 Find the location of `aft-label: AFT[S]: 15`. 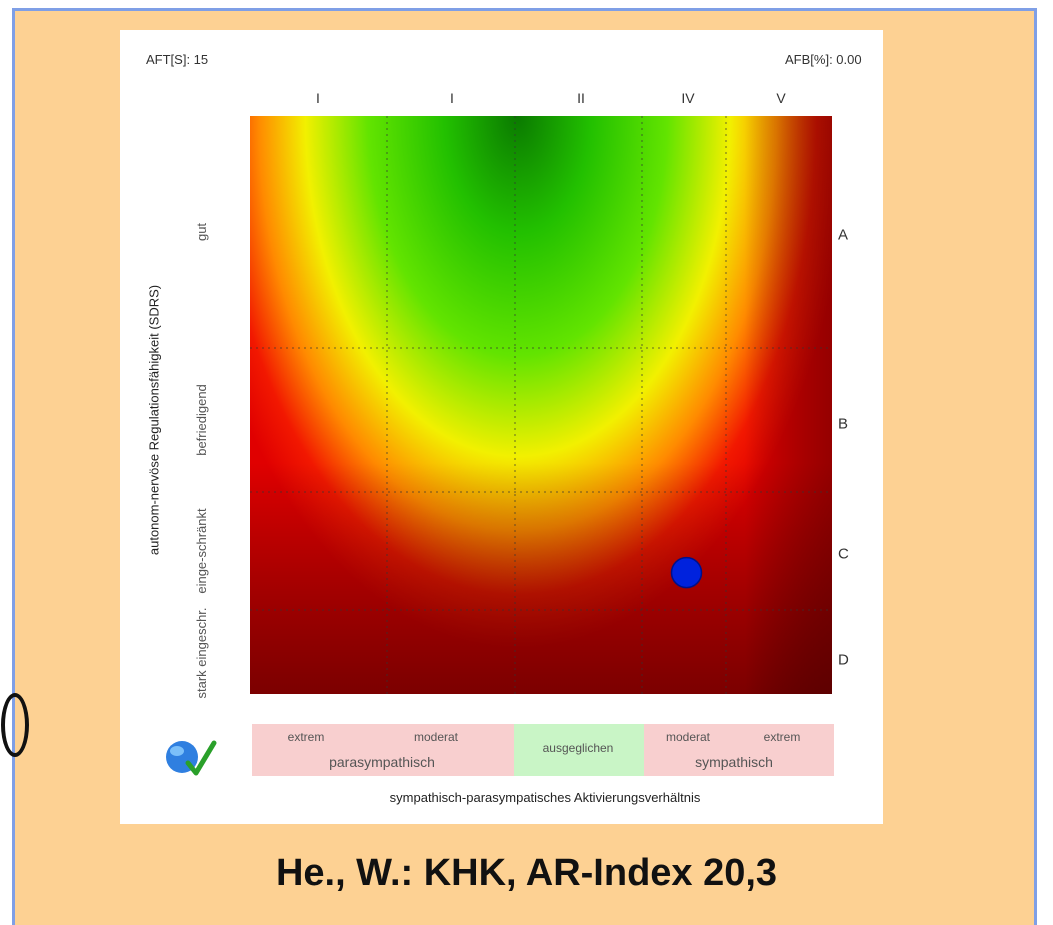

aft-label: AFT[S]: 15 is located at coordinates (177, 59).